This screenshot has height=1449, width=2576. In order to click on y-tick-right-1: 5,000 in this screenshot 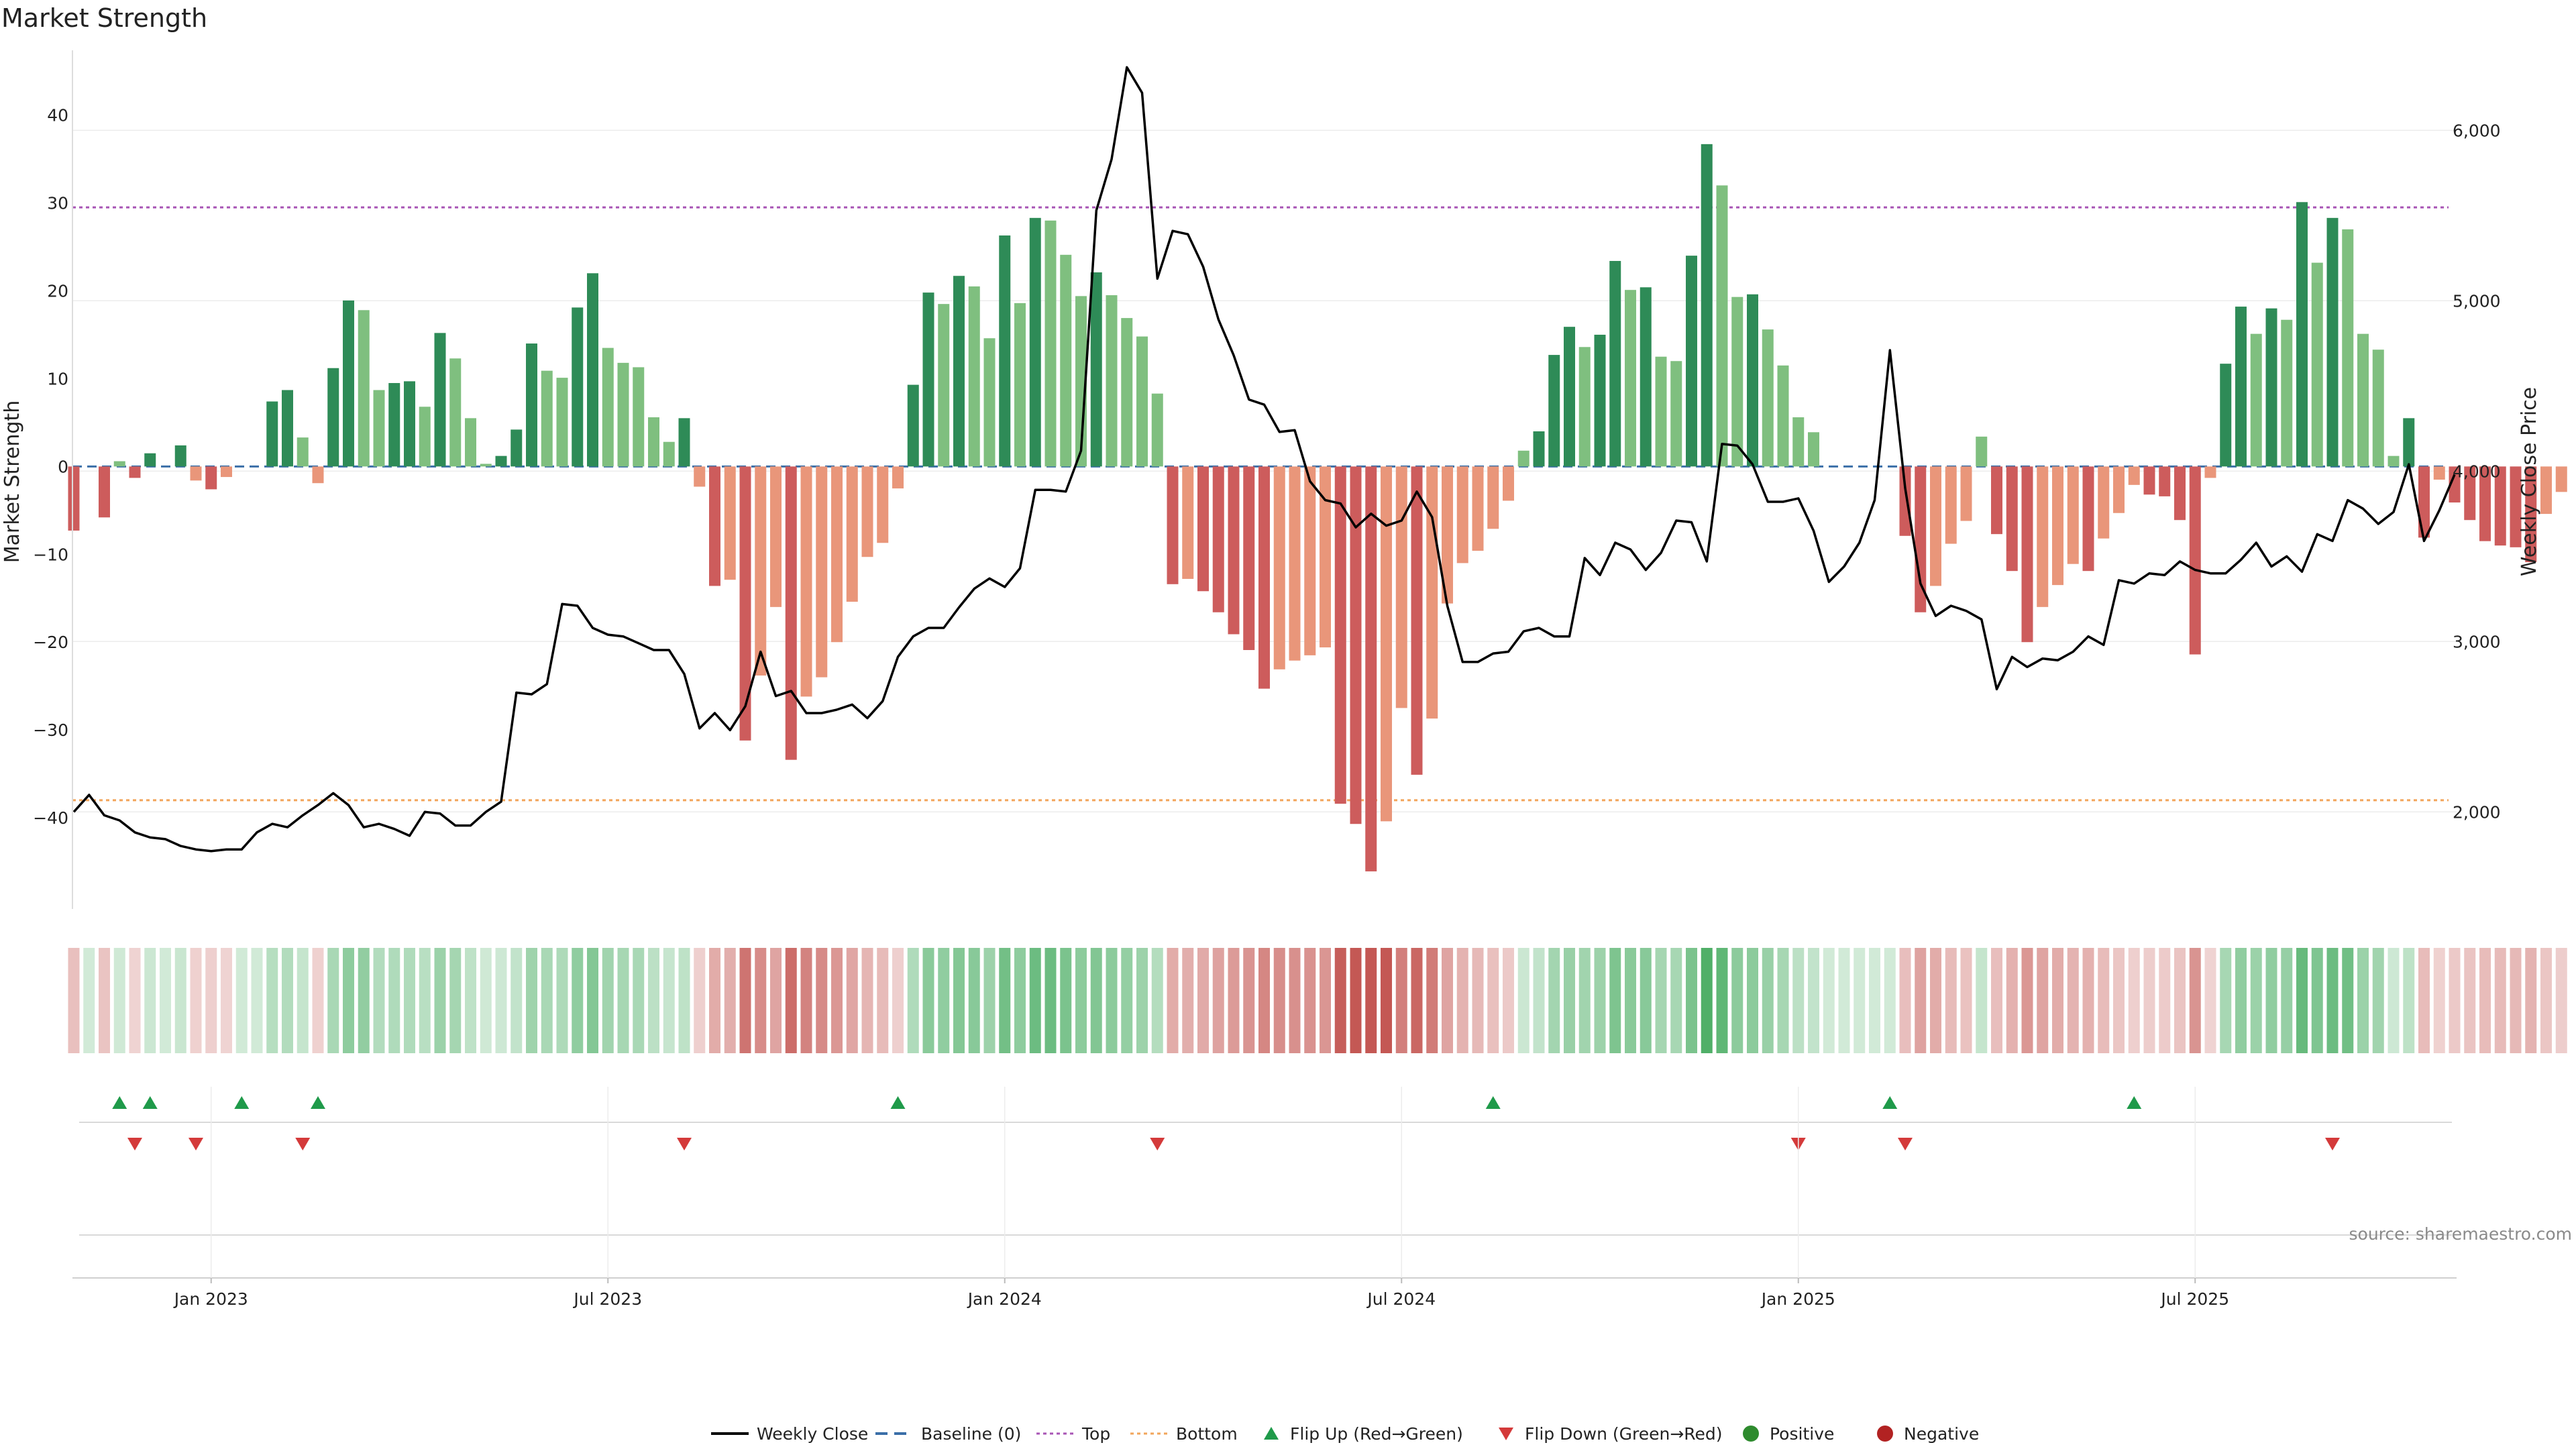, I will do `click(2477, 301)`.